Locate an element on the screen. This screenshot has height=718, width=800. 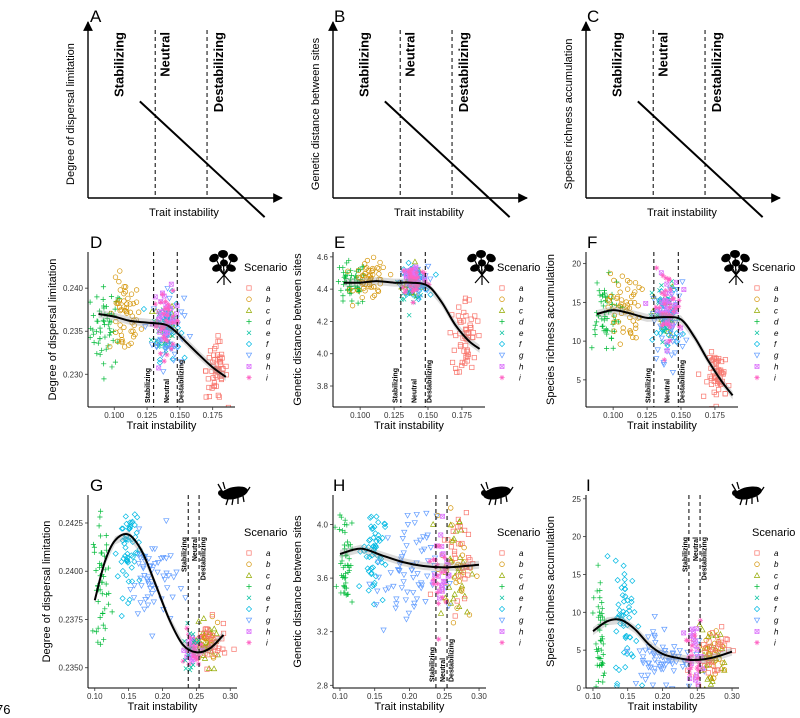
x-tick-label: 0.10 is located at coordinates (95, 696).